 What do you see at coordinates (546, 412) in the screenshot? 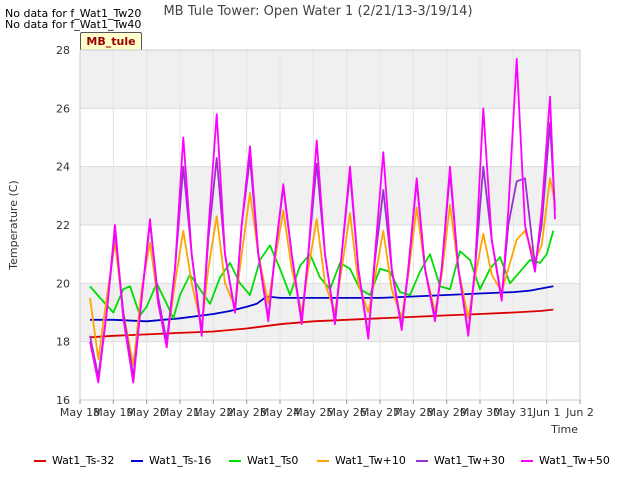
I see `x-tick-label: Jun 1` at bounding box center [546, 412].